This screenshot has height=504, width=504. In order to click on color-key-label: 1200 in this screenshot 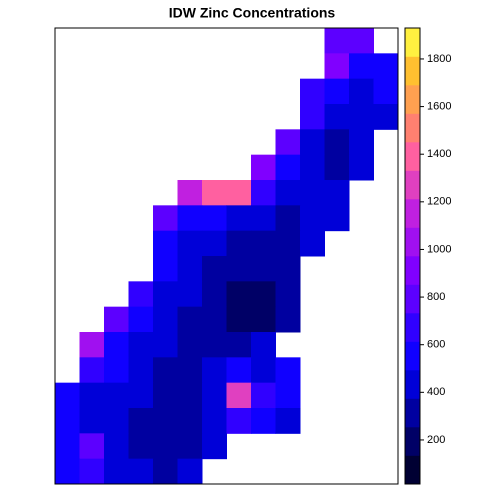, I will do `click(439, 202)`.